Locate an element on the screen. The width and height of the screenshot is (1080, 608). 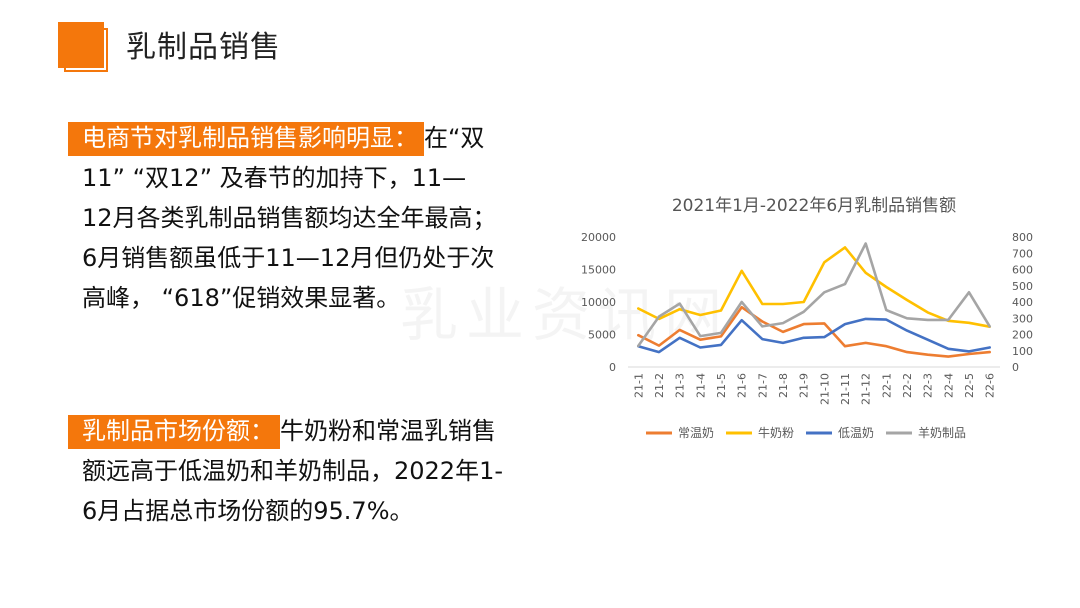
x-tick-label: 21-2 is located at coordinates (659, 385).